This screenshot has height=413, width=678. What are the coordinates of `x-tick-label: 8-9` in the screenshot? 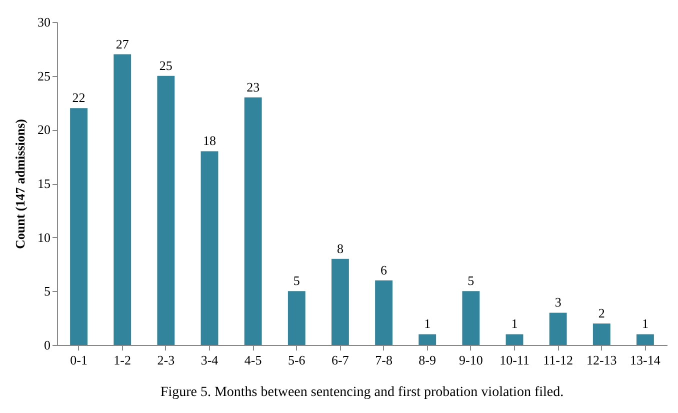 It's located at (427, 360).